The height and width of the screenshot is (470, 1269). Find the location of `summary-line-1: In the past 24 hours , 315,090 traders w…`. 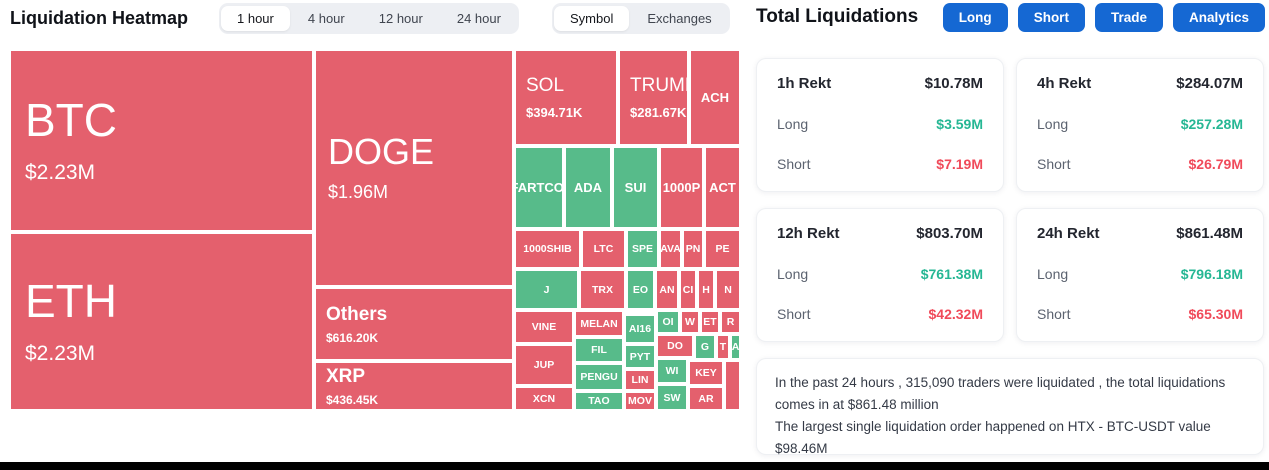

summary-line-1: In the past 24 hours , 315,090 traders w… is located at coordinates (1000, 393).